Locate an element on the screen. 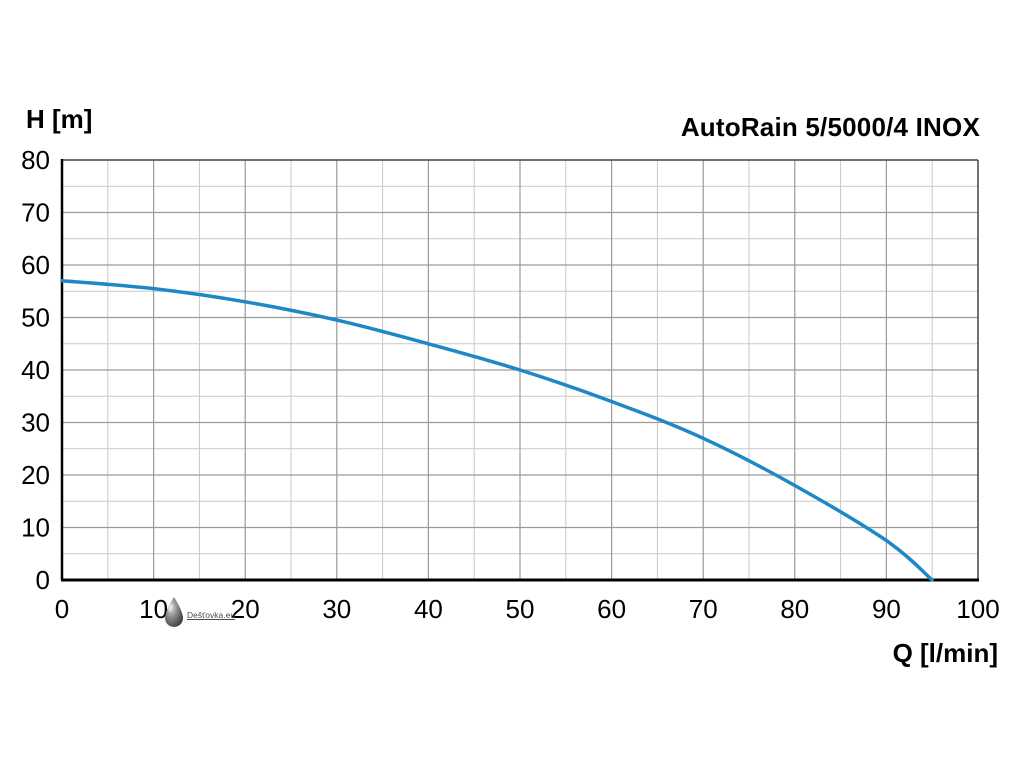  y-tick-label: 0 is located at coordinates (43, 580).